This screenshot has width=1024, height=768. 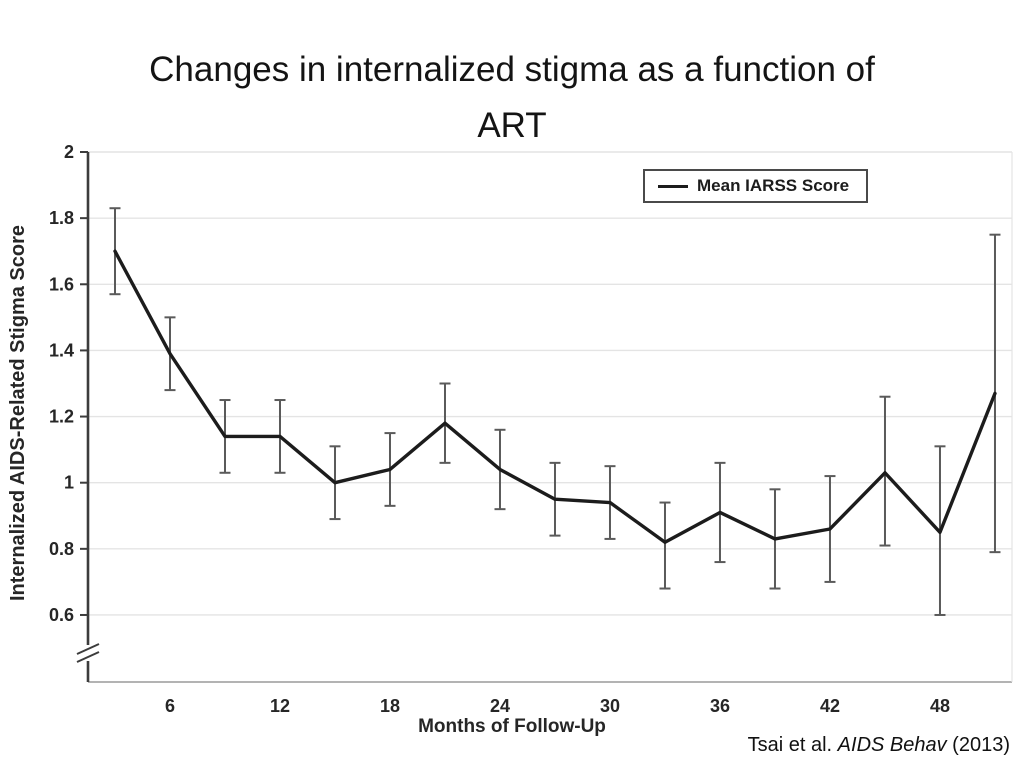 What do you see at coordinates (69, 483) in the screenshot?
I see `y-tick-label: 1` at bounding box center [69, 483].